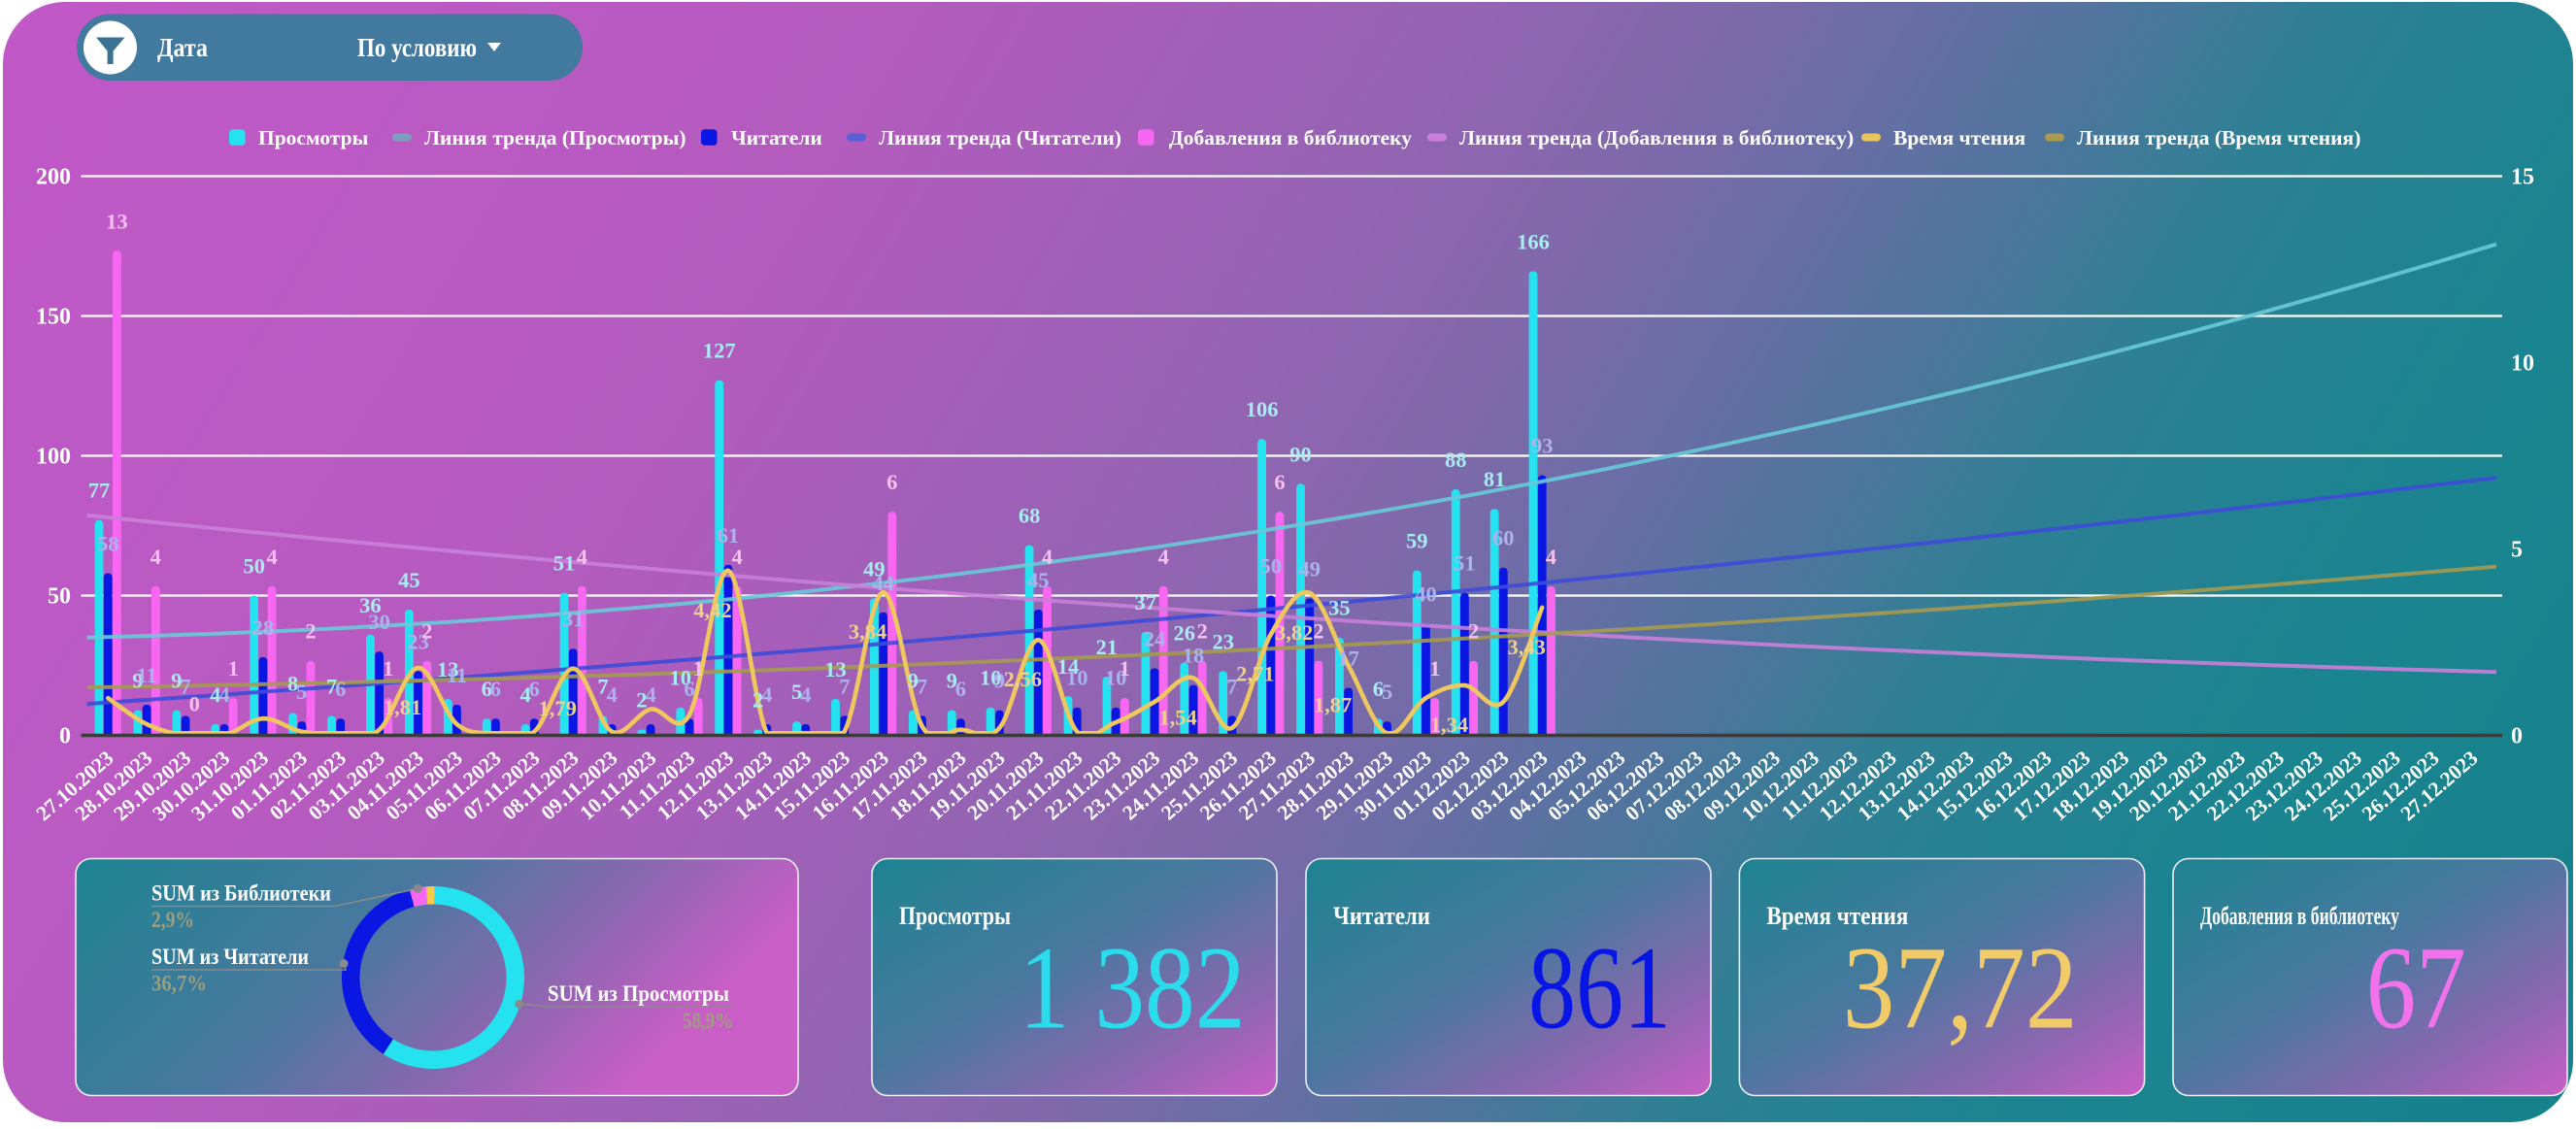  I want to click on svg-text: 45, so click(1039, 580).